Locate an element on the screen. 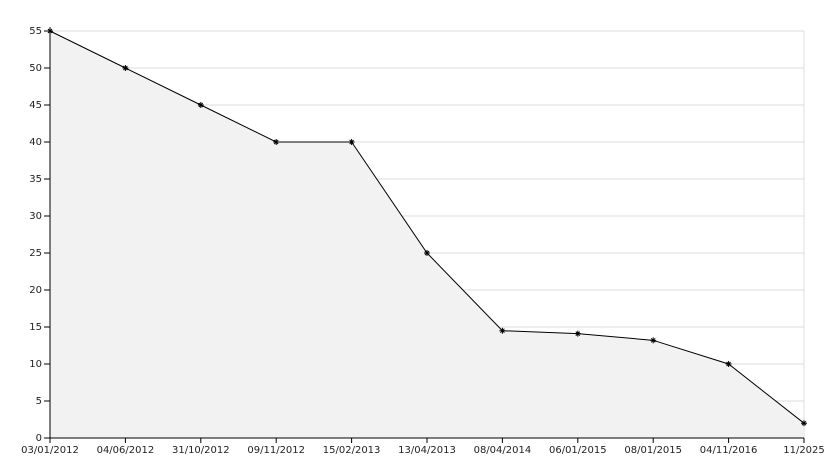  y-tick-label: 5 is located at coordinates (39, 401).